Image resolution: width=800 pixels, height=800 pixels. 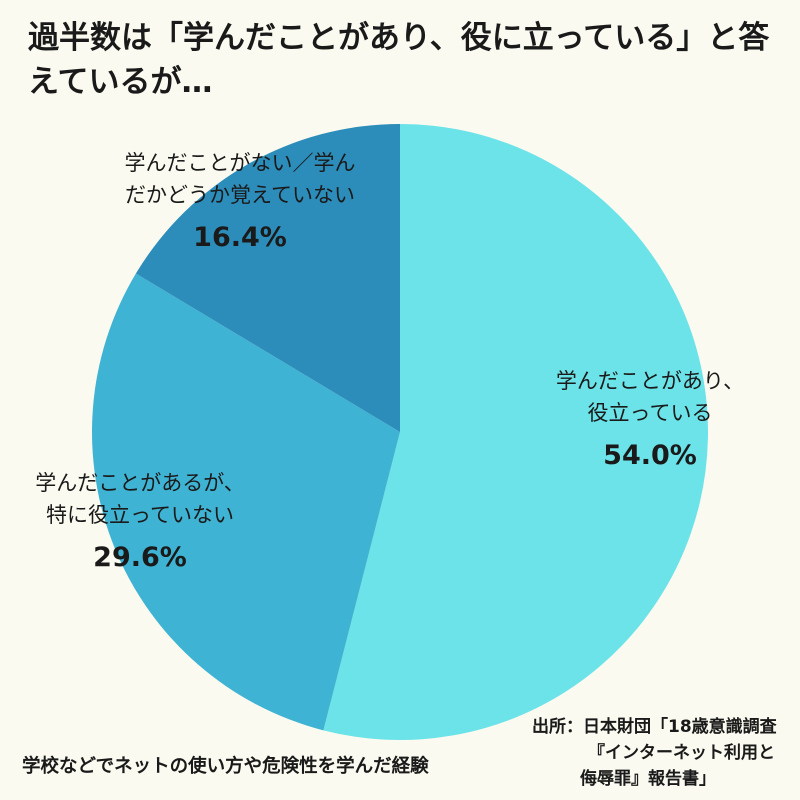 What do you see at coordinates (648, 779) in the screenshot?
I see `source-line-3: 侮辱罪』報告書」` at bounding box center [648, 779].